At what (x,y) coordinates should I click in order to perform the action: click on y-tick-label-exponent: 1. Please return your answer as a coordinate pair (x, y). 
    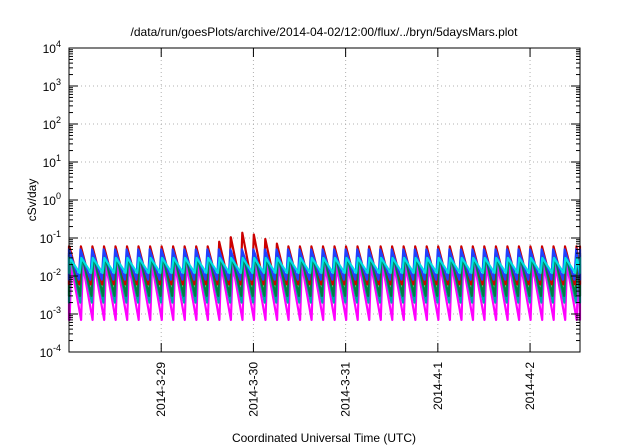
    Looking at the image, I should click on (58, 158).